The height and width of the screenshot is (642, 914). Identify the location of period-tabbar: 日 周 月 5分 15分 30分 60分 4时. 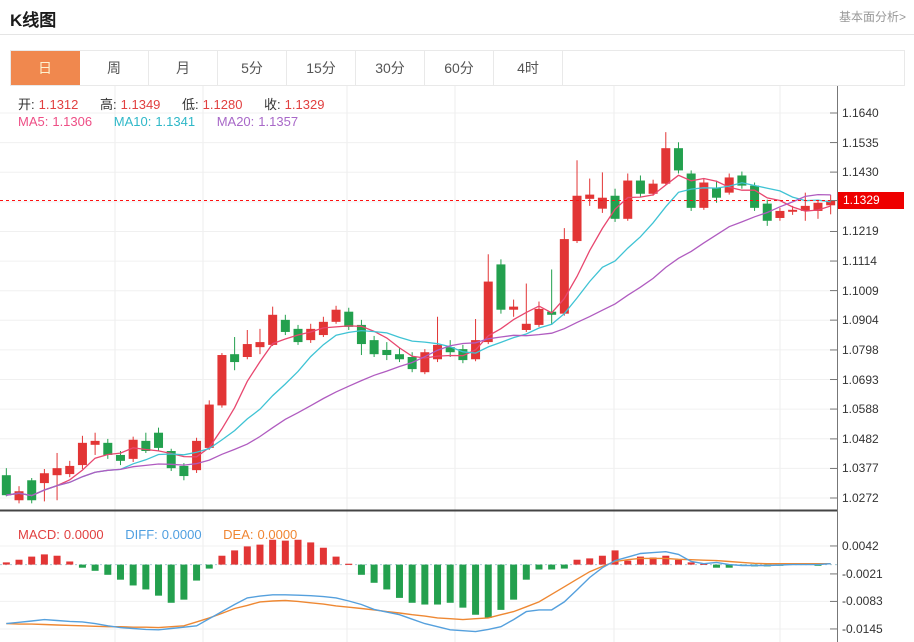
(457, 68).